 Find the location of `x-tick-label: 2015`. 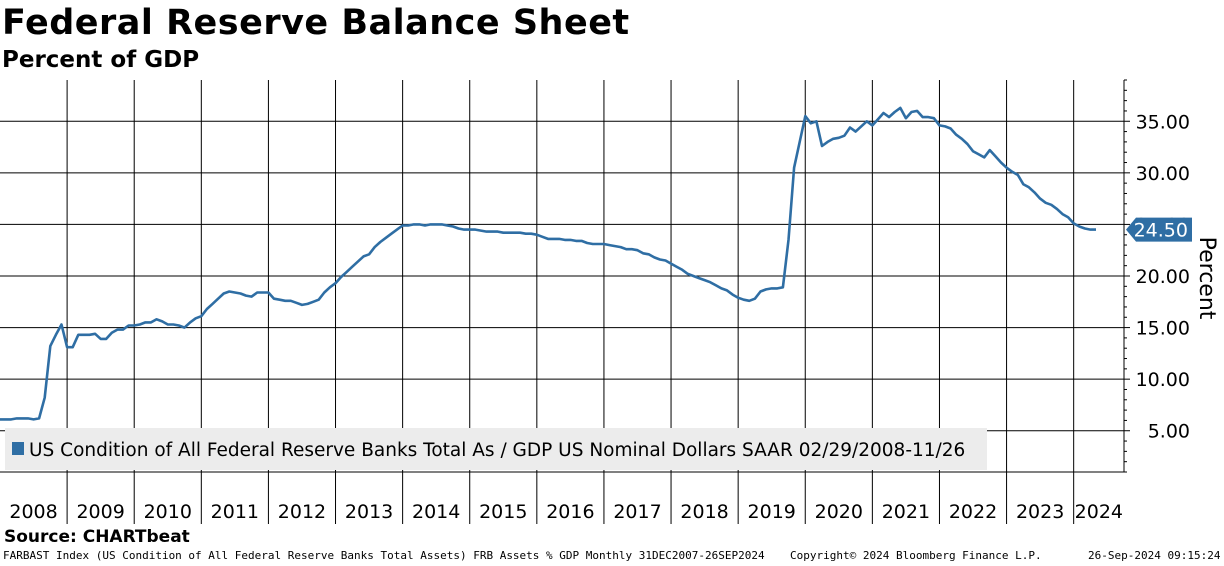

x-tick-label: 2015 is located at coordinates (503, 512).